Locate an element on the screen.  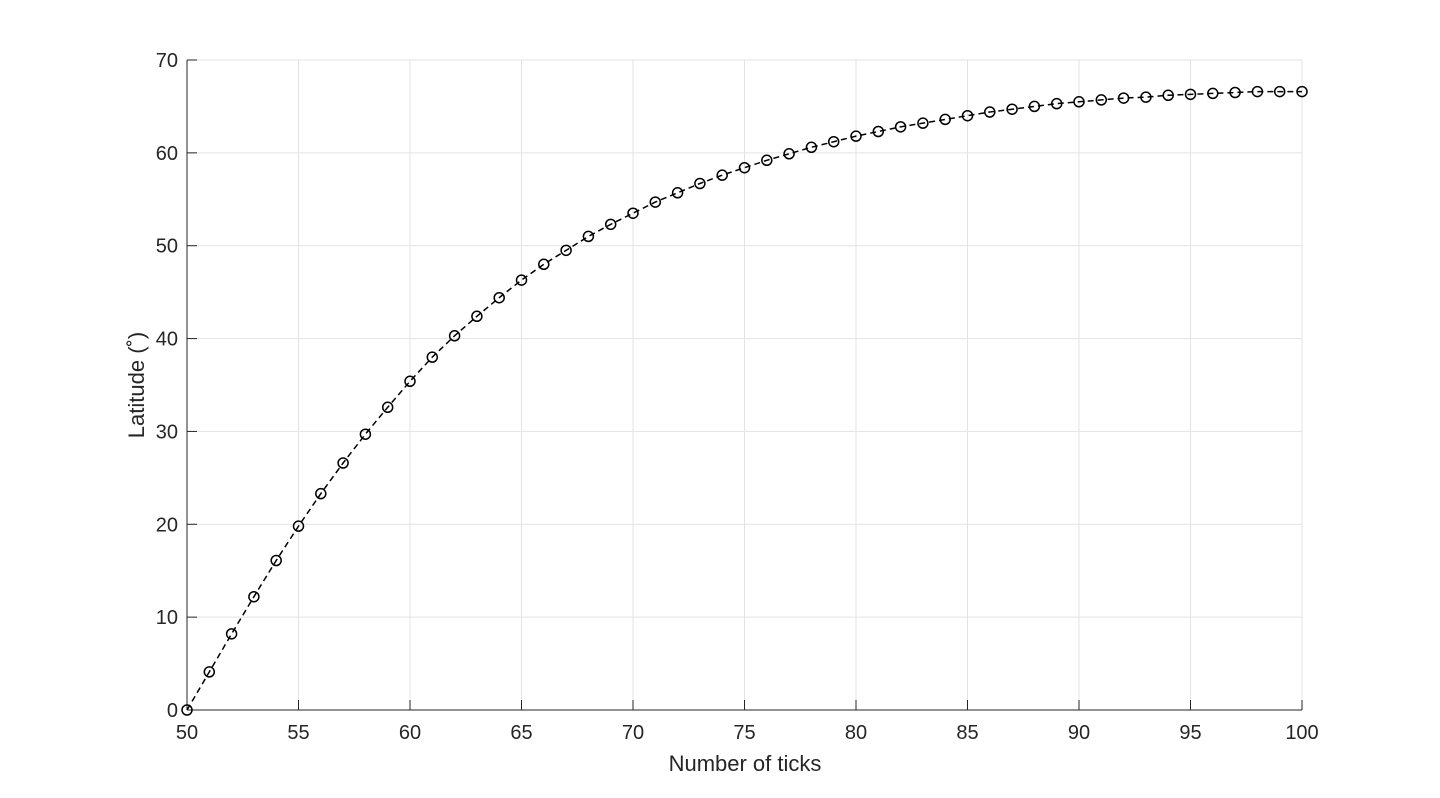
y-axis-label: Latitude (˚) is located at coordinates (136, 385).